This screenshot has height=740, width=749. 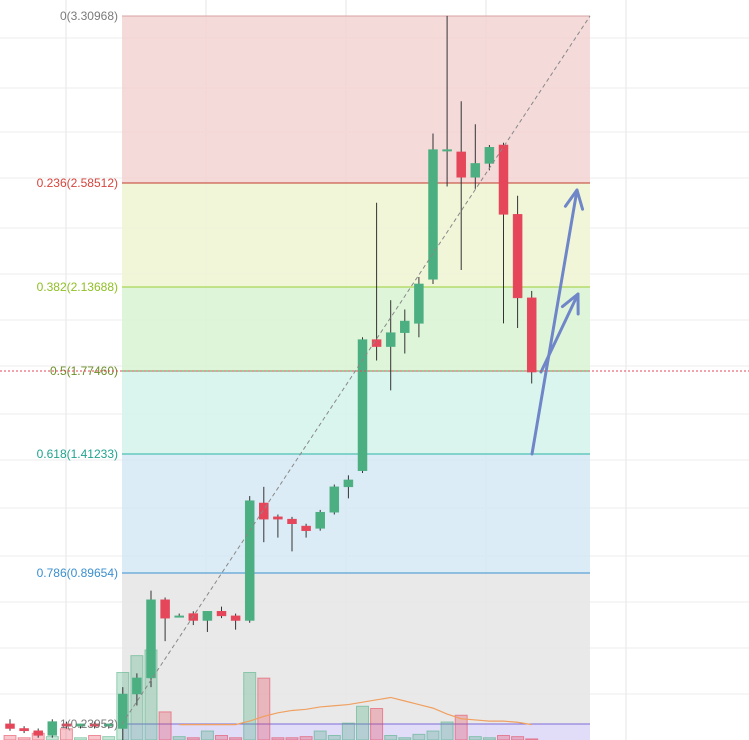 I want to click on projection-arrows, so click(x=557, y=322).